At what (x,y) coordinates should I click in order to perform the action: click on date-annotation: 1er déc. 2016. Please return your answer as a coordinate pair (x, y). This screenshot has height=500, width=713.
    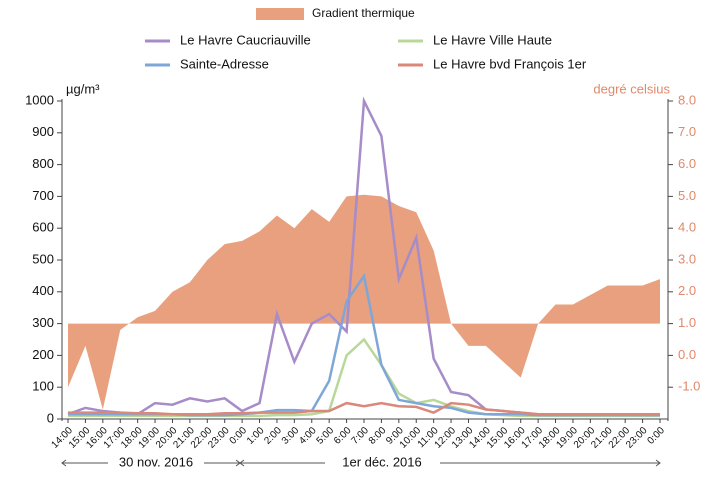
    Looking at the image, I should click on (382, 461).